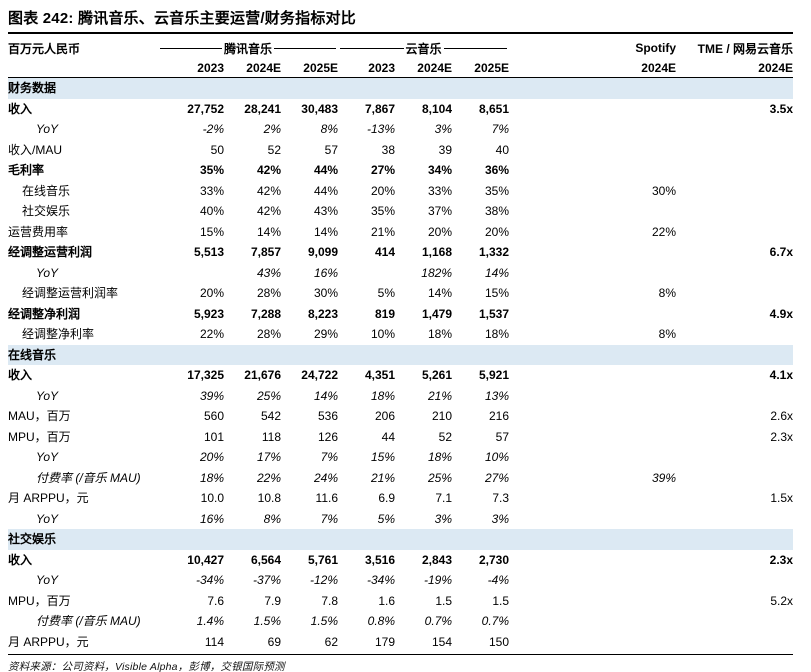 The image size is (811, 672). I want to click on table-cell: 30%, so click(325, 293).